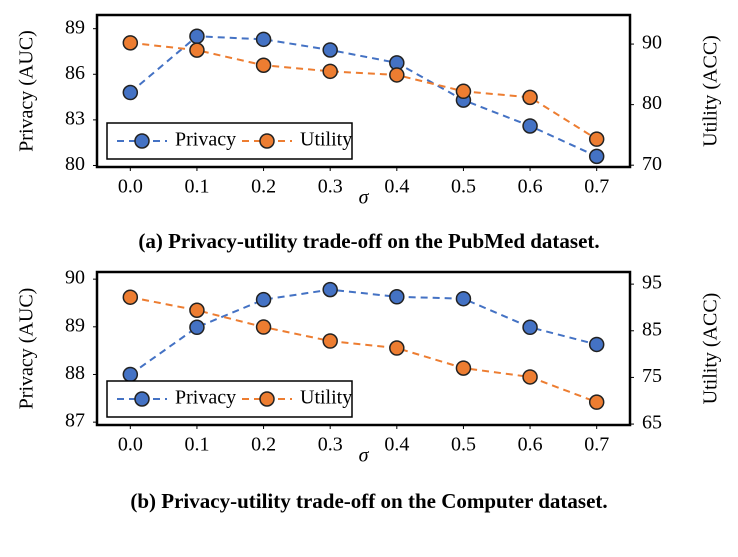 Image resolution: width=738 pixels, height=557 pixels. What do you see at coordinates (652, 43) in the screenshot?
I see `y2-tick-label: 90` at bounding box center [652, 43].